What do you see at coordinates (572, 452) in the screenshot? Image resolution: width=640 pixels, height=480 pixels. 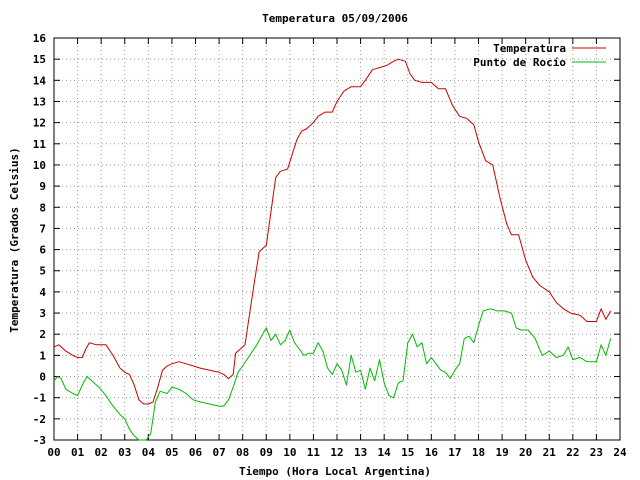 I see `x-tick-label: 22` at bounding box center [572, 452].